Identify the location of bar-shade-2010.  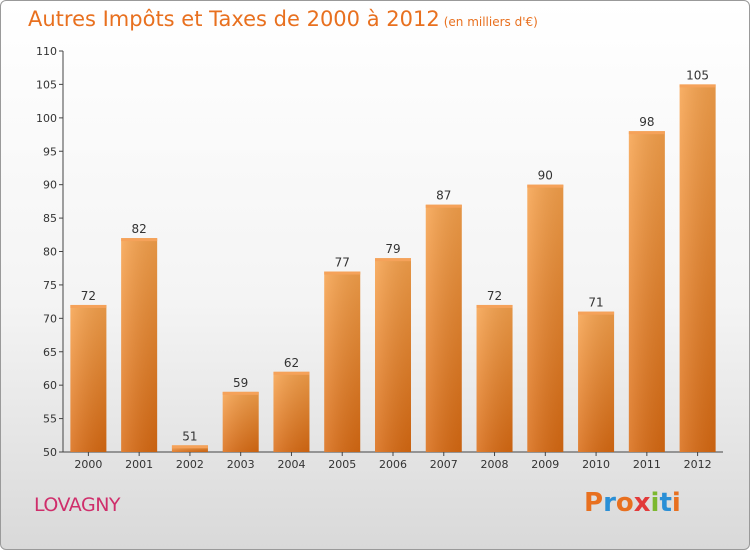
(596, 381).